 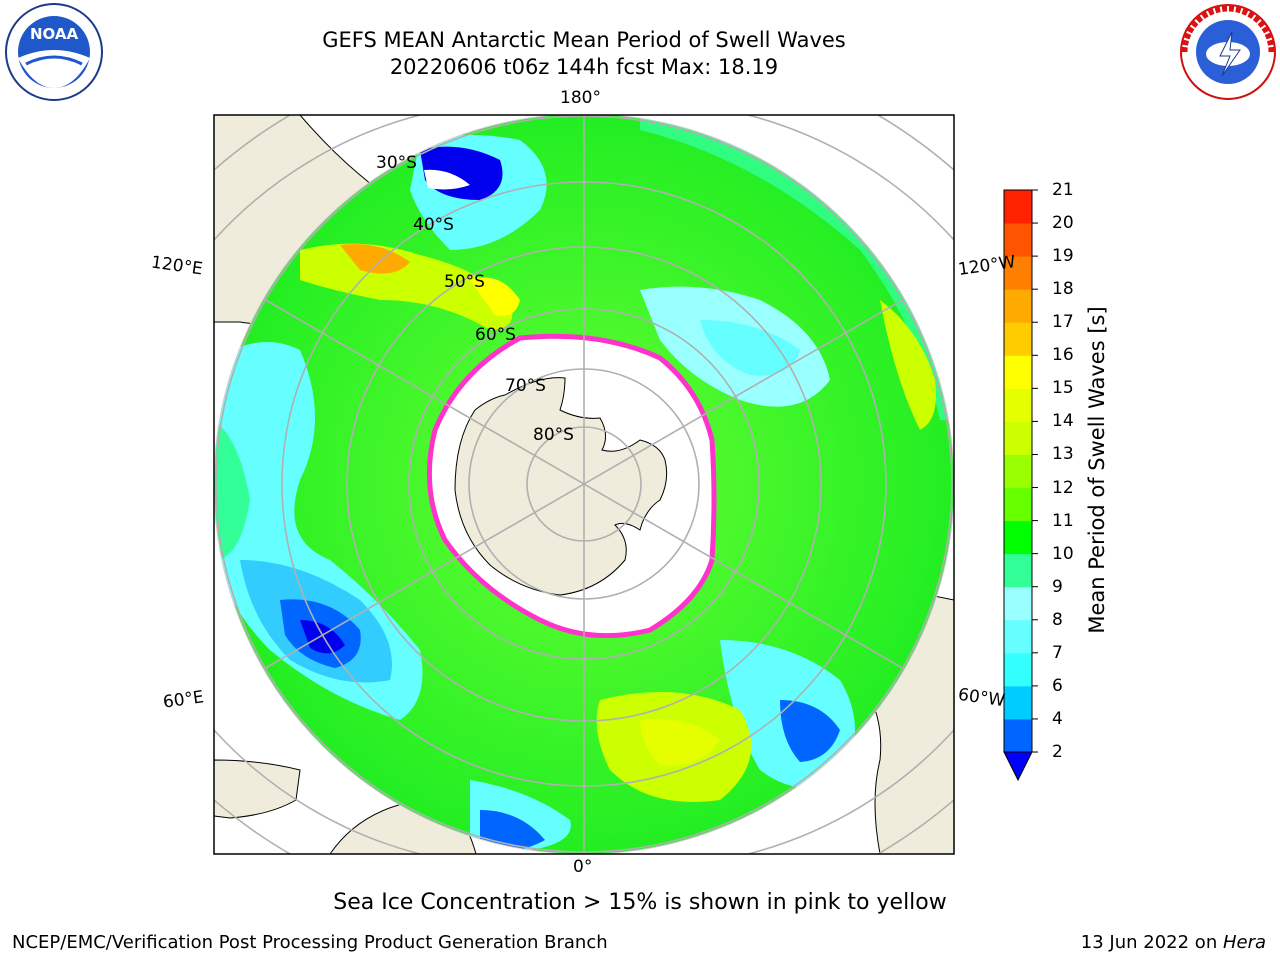 What do you see at coordinates (1063, 256) in the screenshot?
I see `colorbar-tick-label: 19` at bounding box center [1063, 256].